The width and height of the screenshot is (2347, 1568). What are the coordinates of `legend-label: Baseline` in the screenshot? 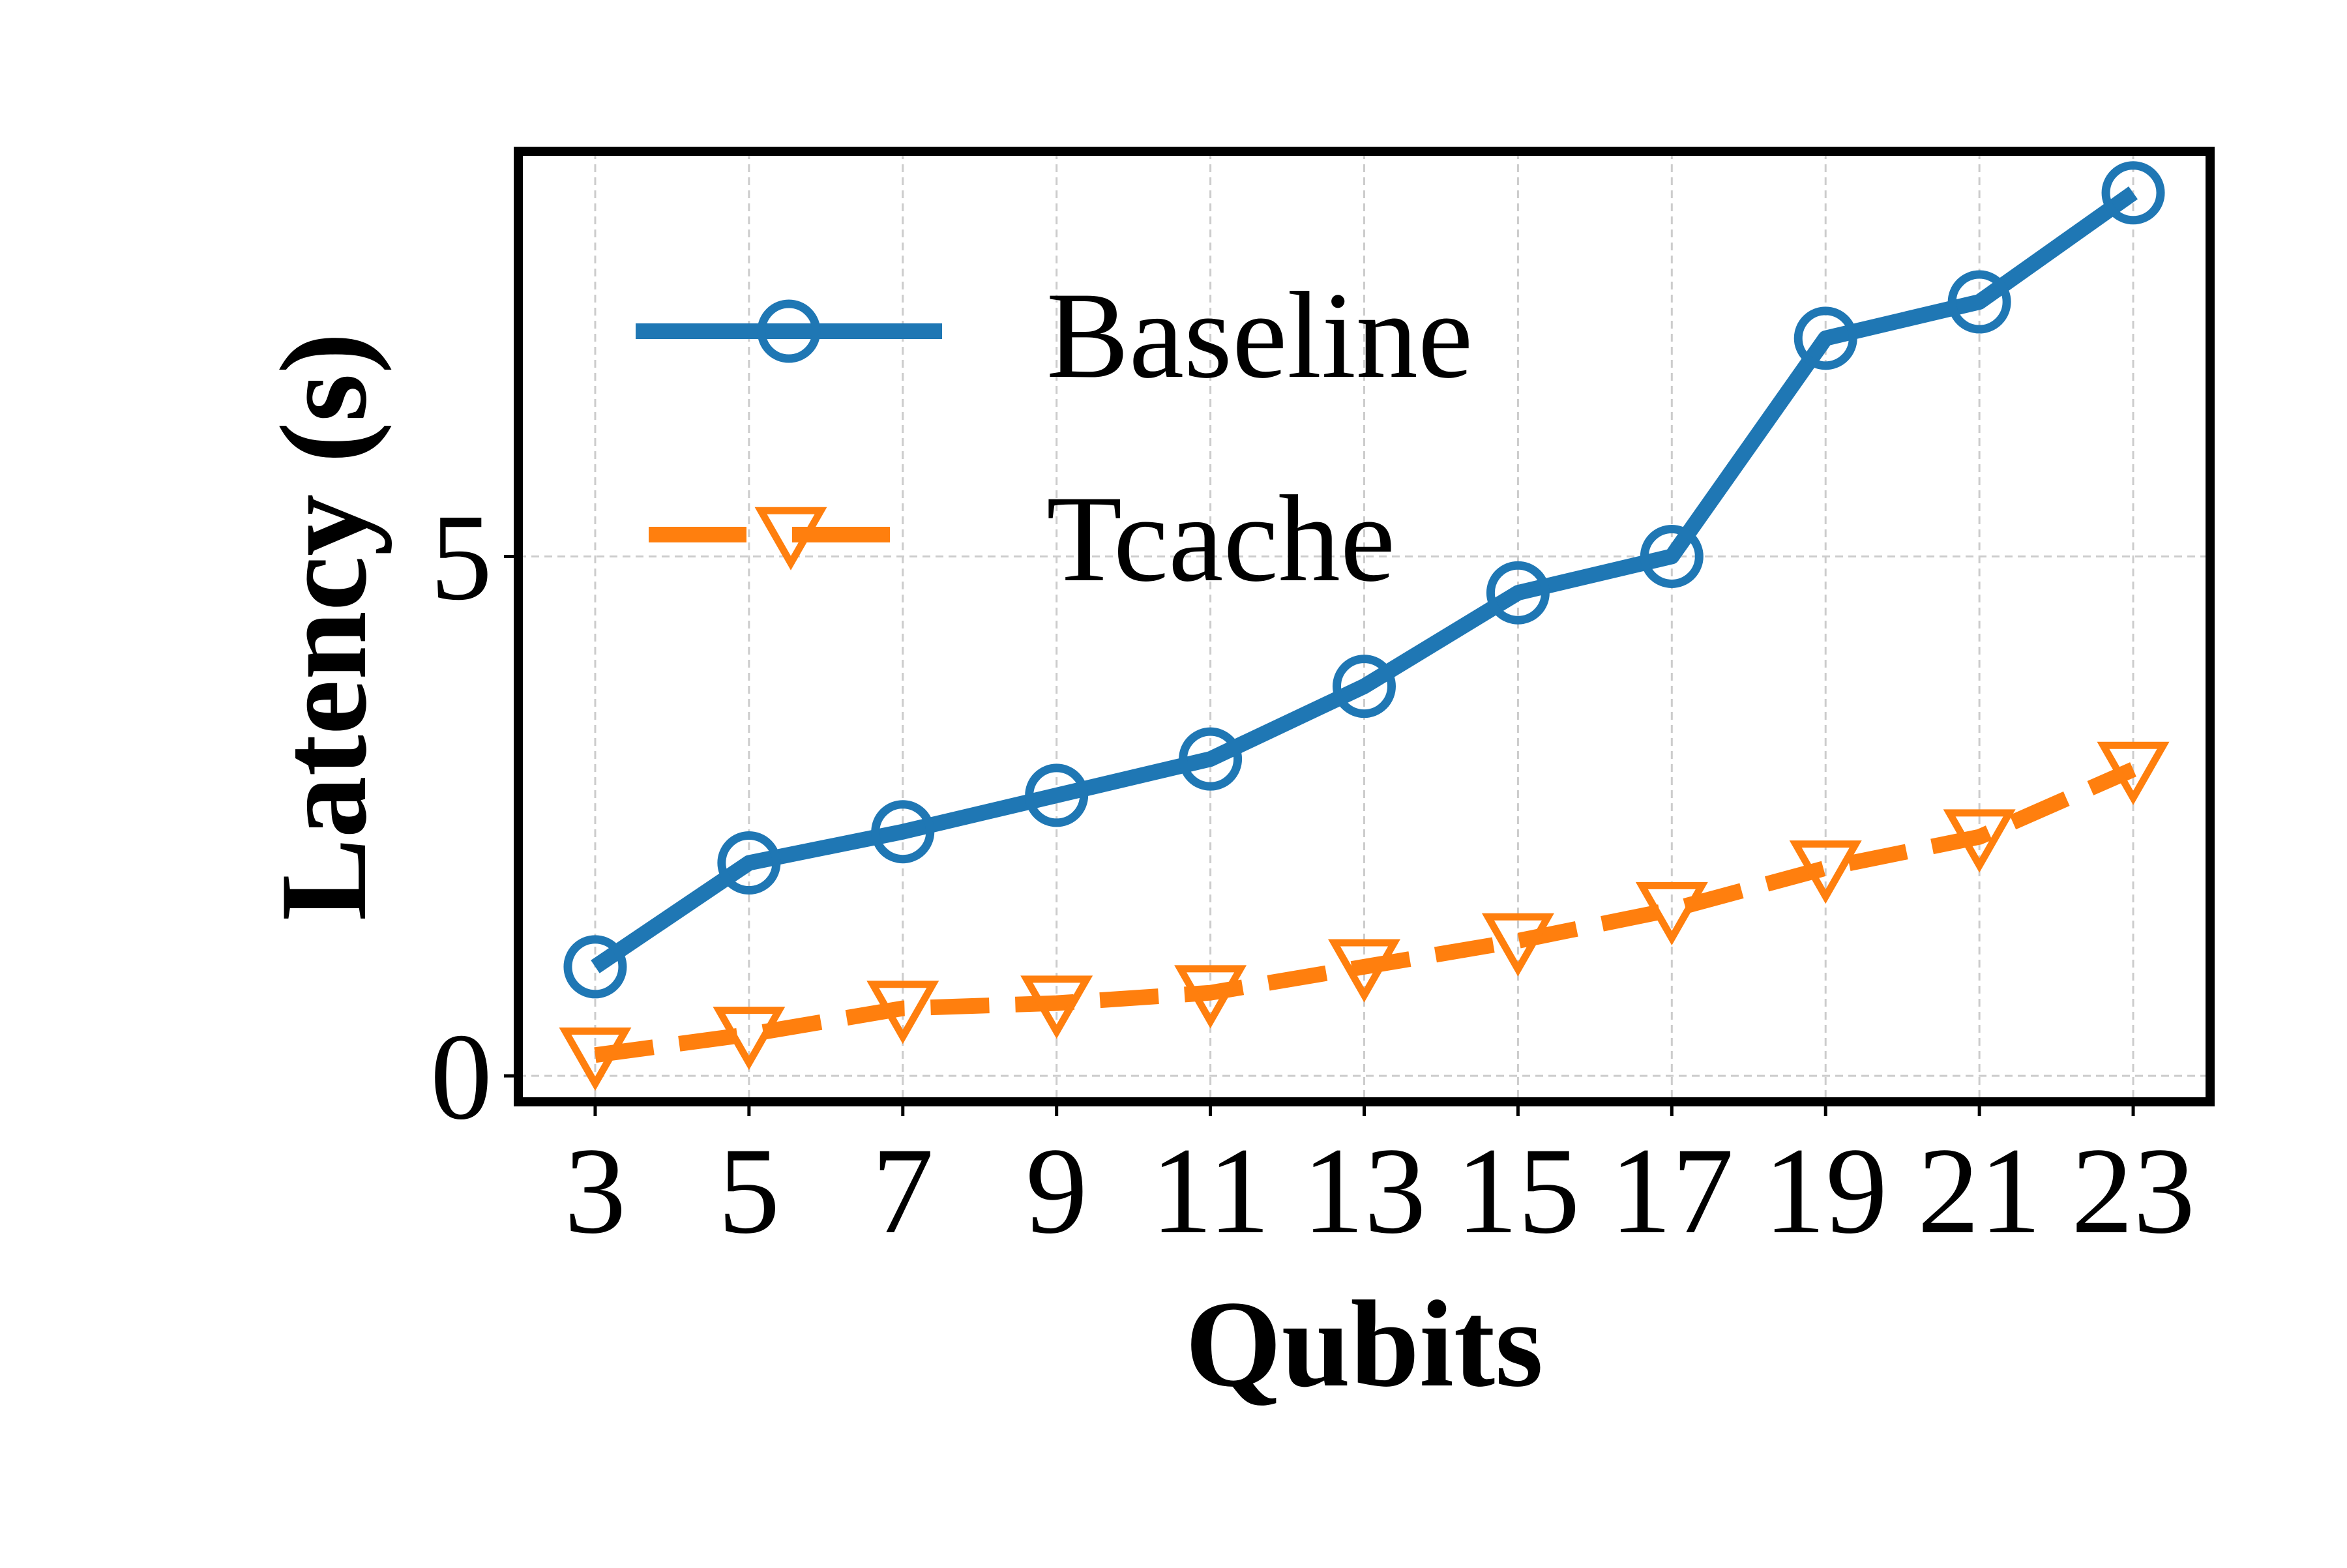 It's located at (1259, 336).